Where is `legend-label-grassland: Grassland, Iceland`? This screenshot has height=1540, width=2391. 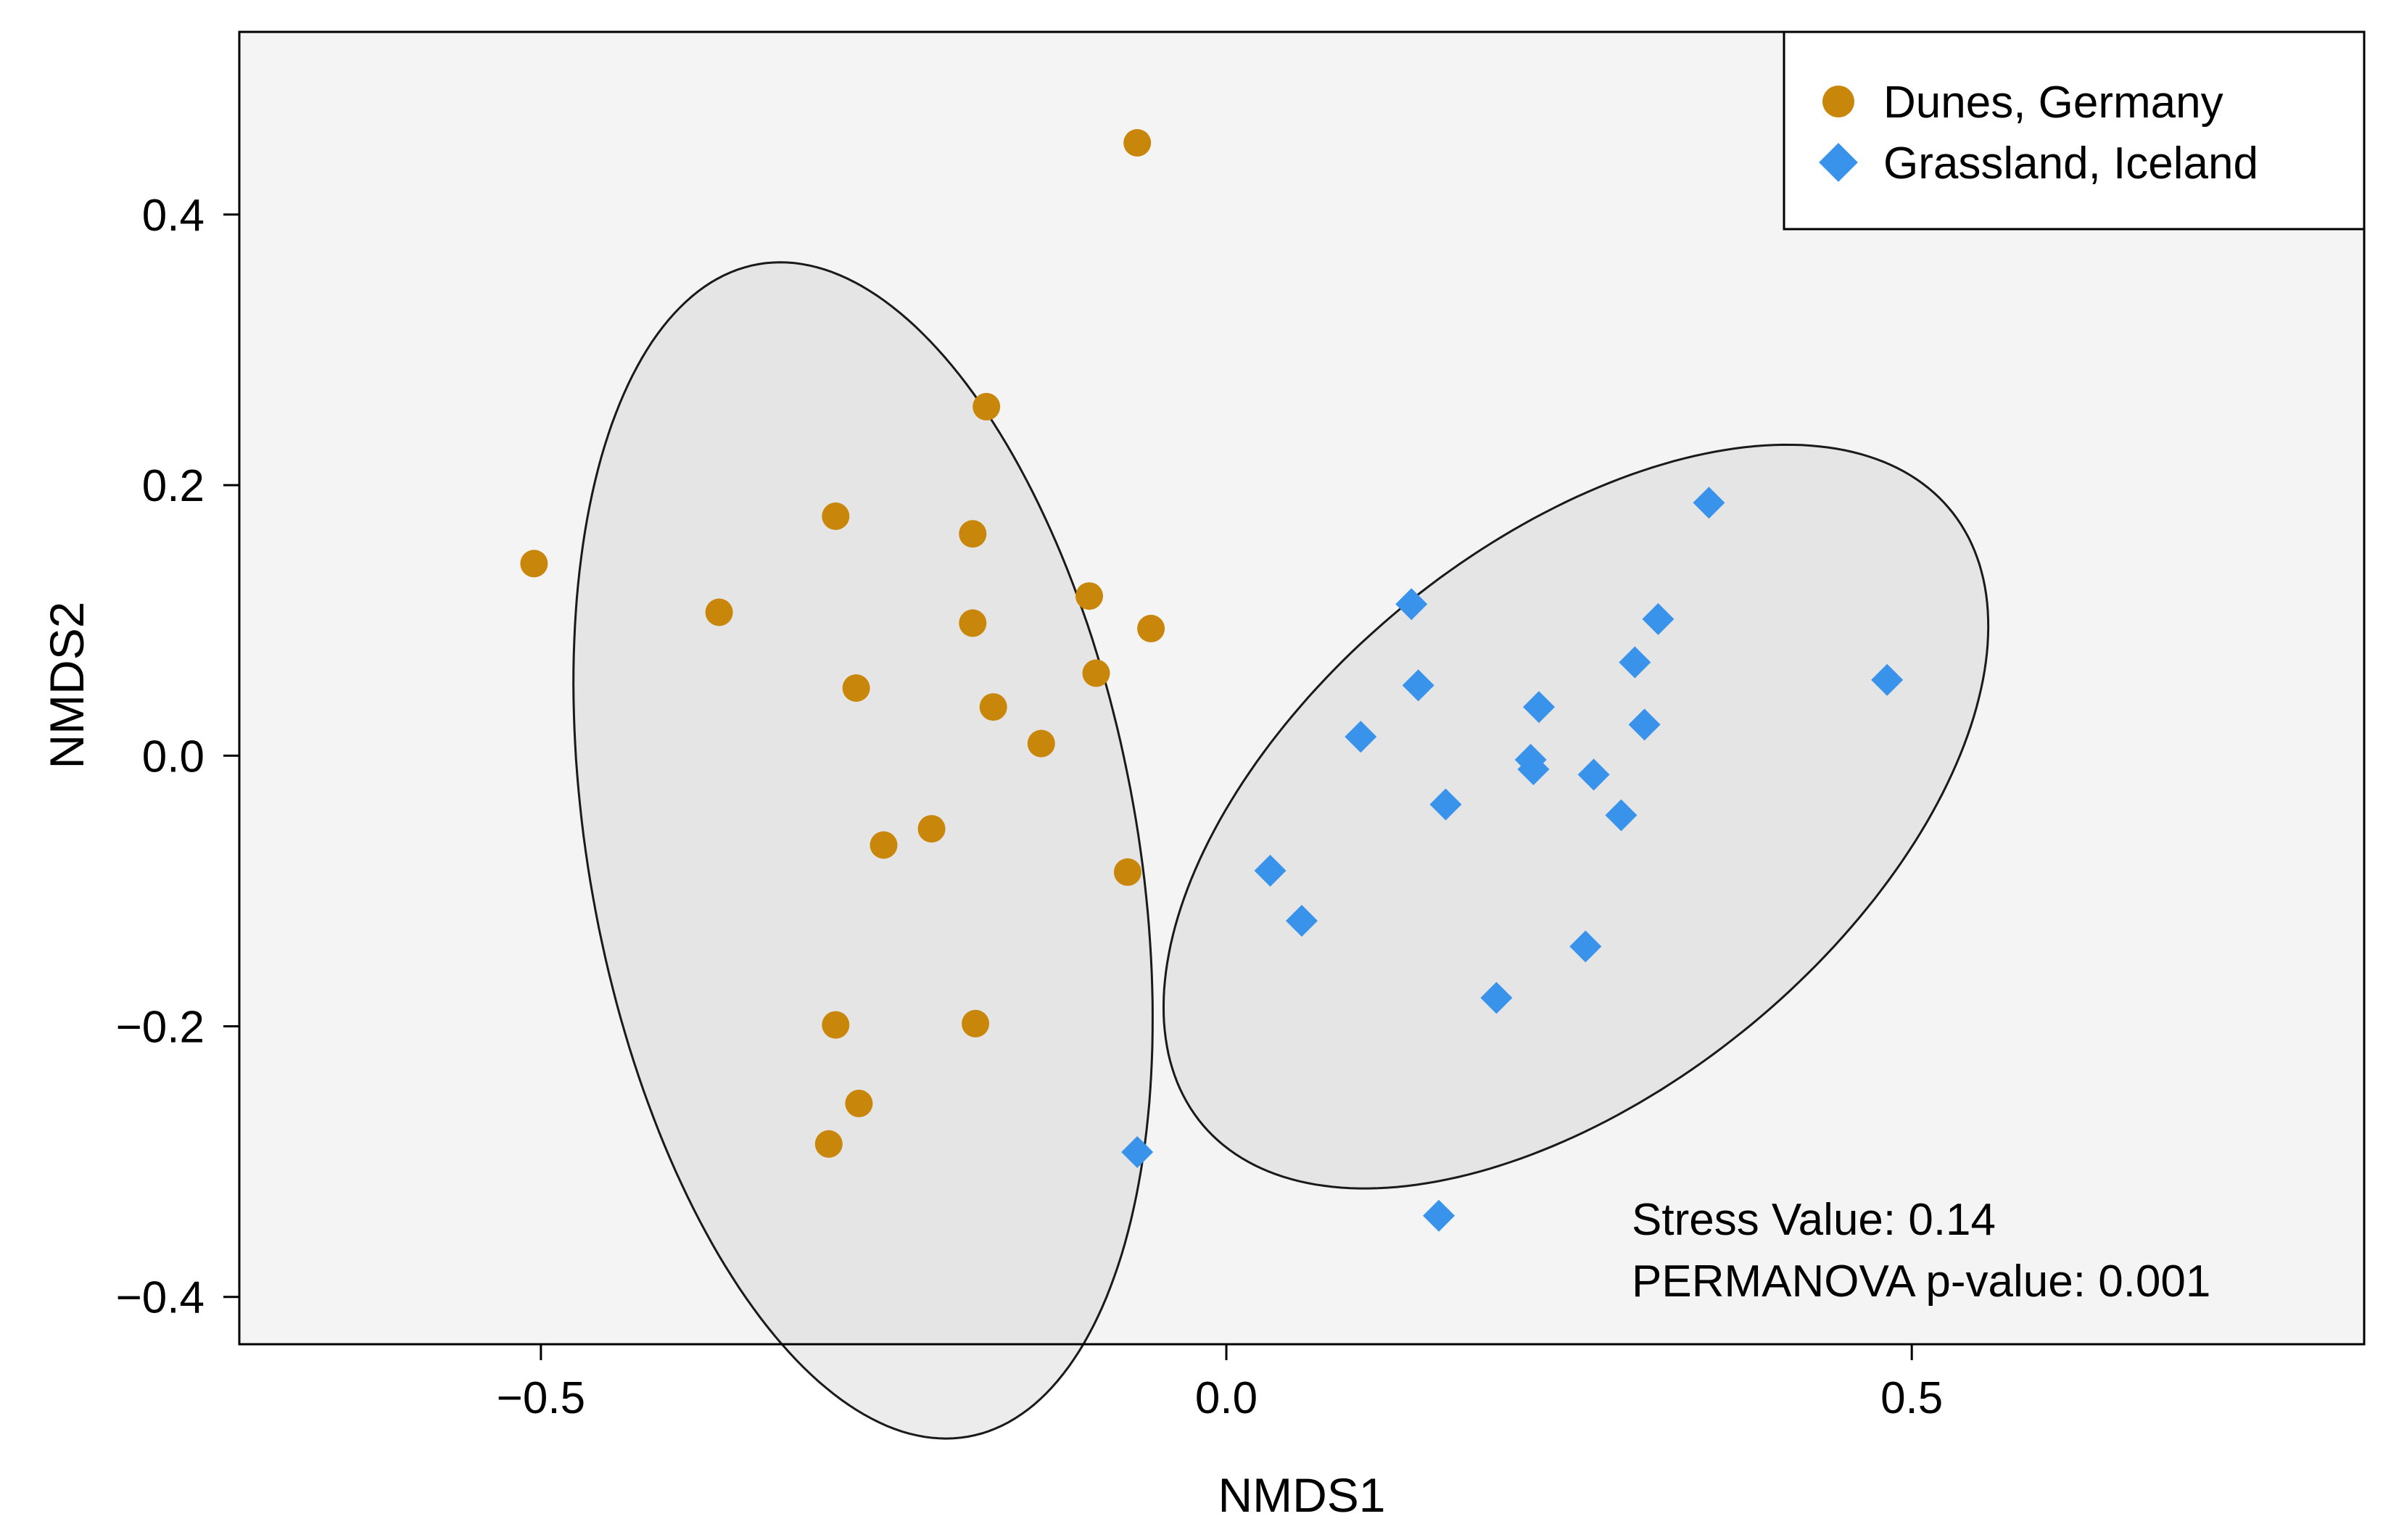
legend-label-grassland: Grassland, Iceland is located at coordinates (2070, 163).